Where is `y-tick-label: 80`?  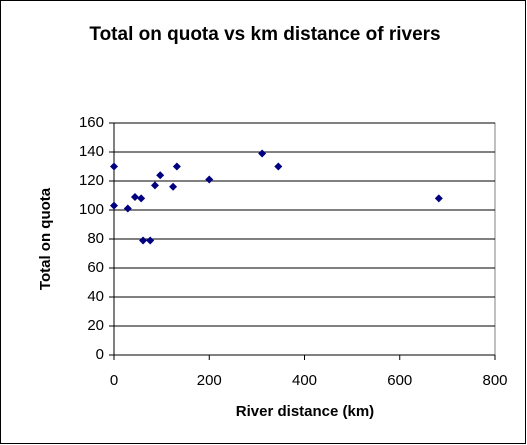
y-tick-label: 80 is located at coordinates (95, 238).